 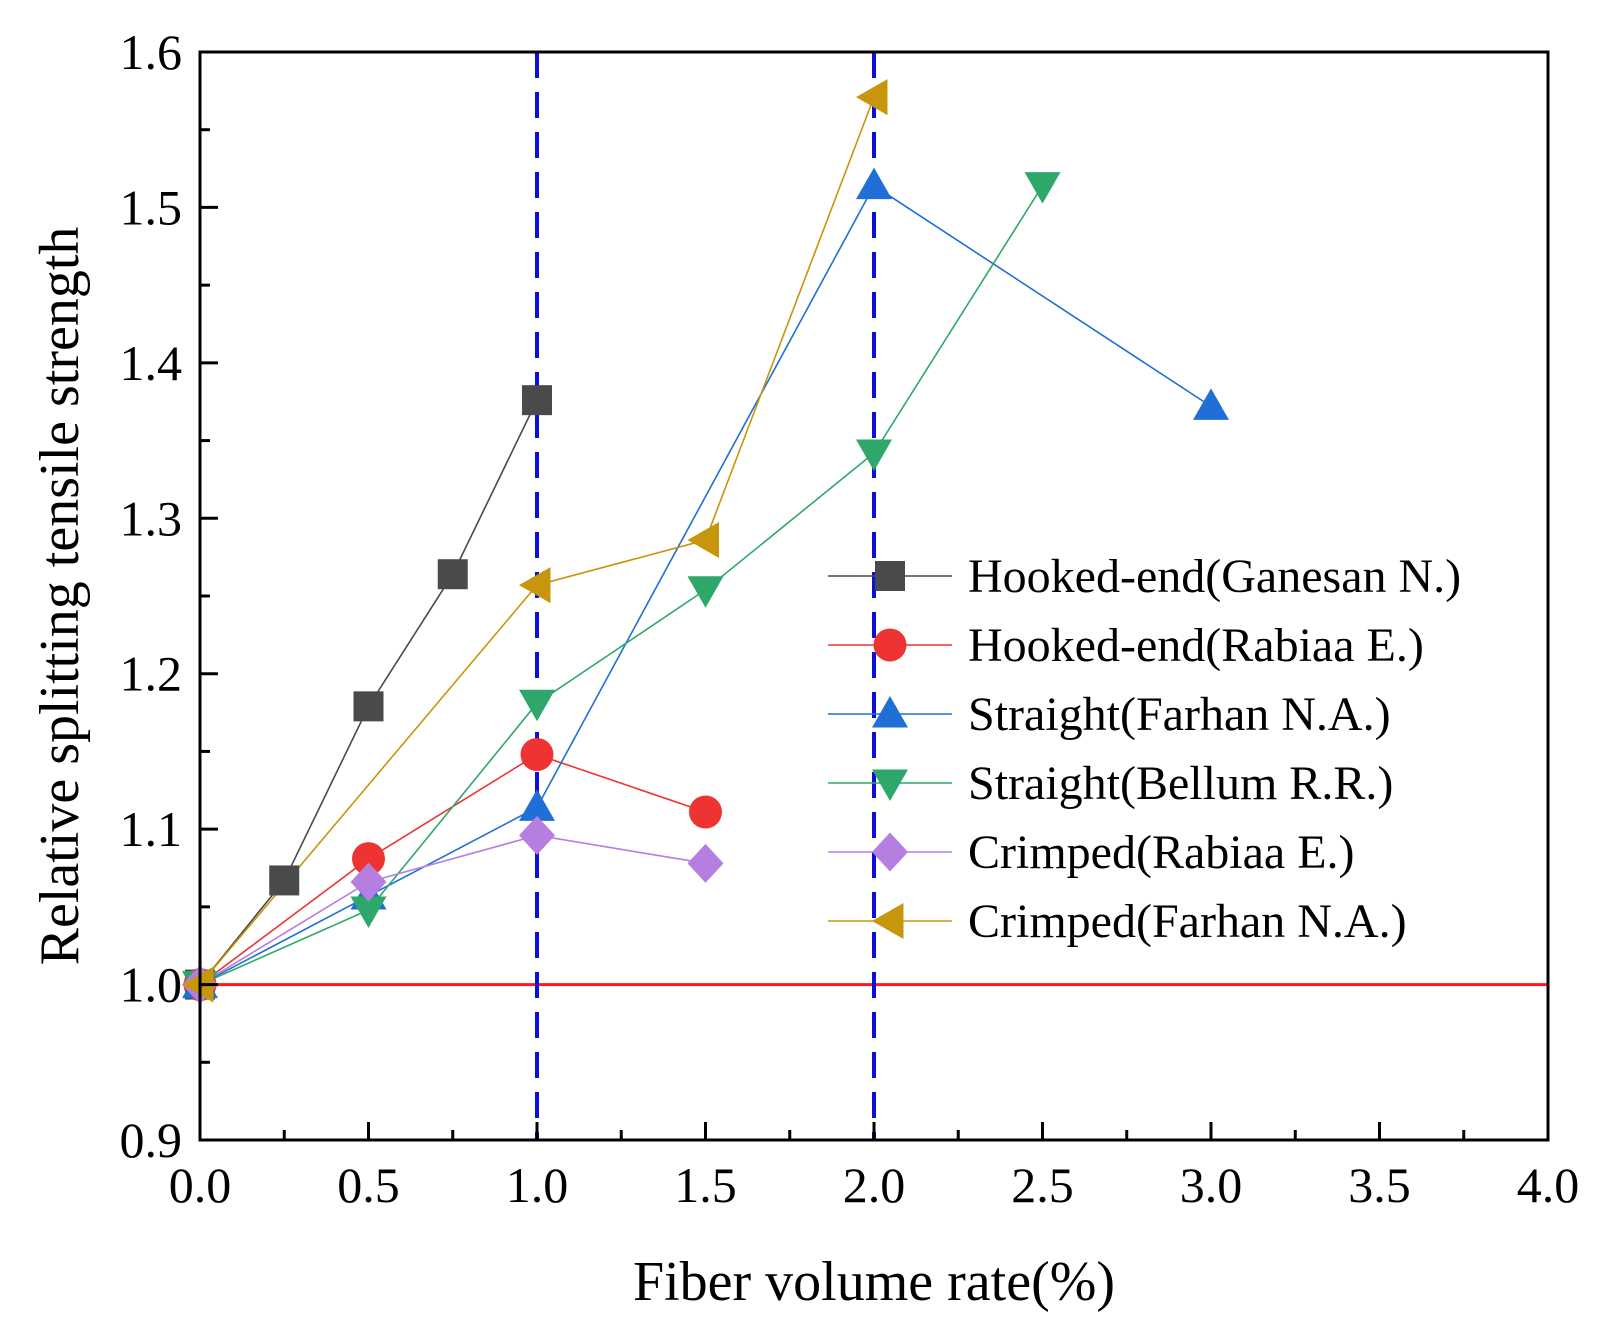 I want to click on legend-item: Crimped(Rabiaa E.), so click(x=1091, y=852).